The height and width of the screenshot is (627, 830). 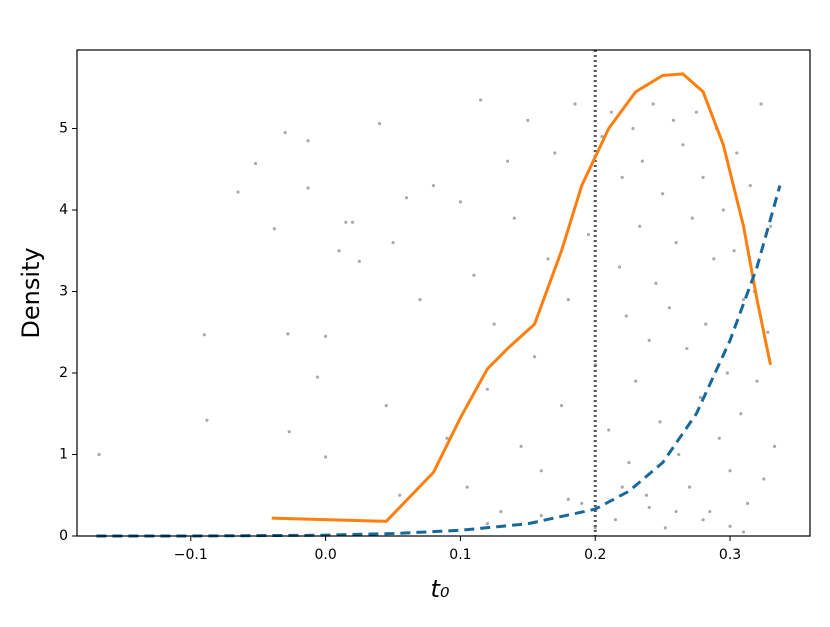 I want to click on y-tick-label: 2, so click(x=63, y=373).